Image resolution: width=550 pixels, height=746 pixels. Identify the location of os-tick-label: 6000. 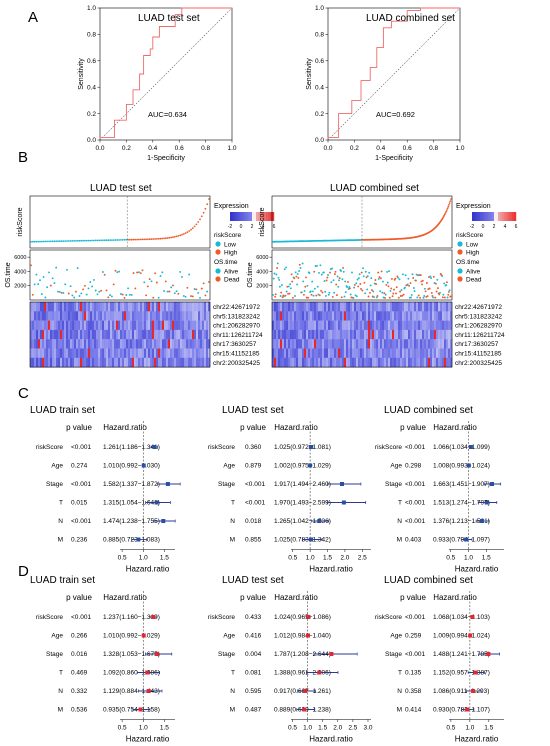
(20, 258).